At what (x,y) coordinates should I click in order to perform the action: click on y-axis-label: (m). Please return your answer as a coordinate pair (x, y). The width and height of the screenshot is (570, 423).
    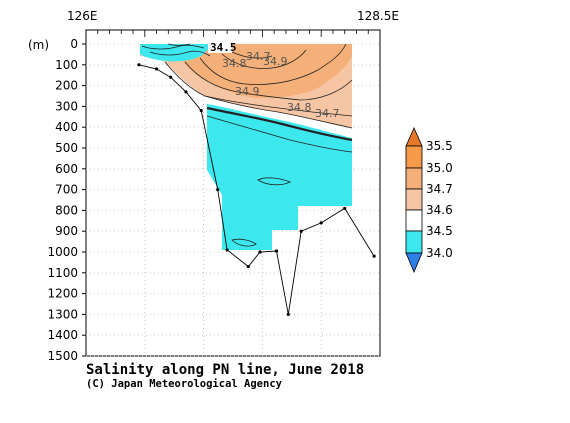
    Looking at the image, I should click on (38, 45).